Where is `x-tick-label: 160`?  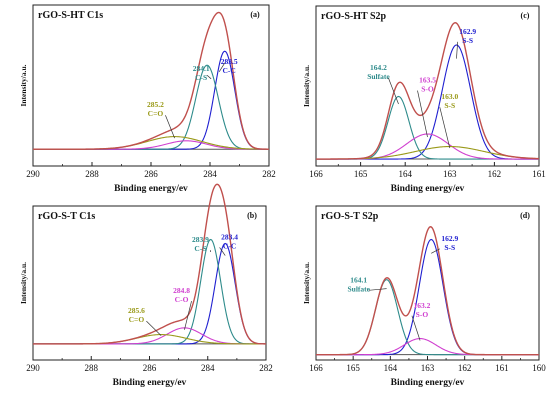
x-tick-label: 160 is located at coordinates (539, 368).